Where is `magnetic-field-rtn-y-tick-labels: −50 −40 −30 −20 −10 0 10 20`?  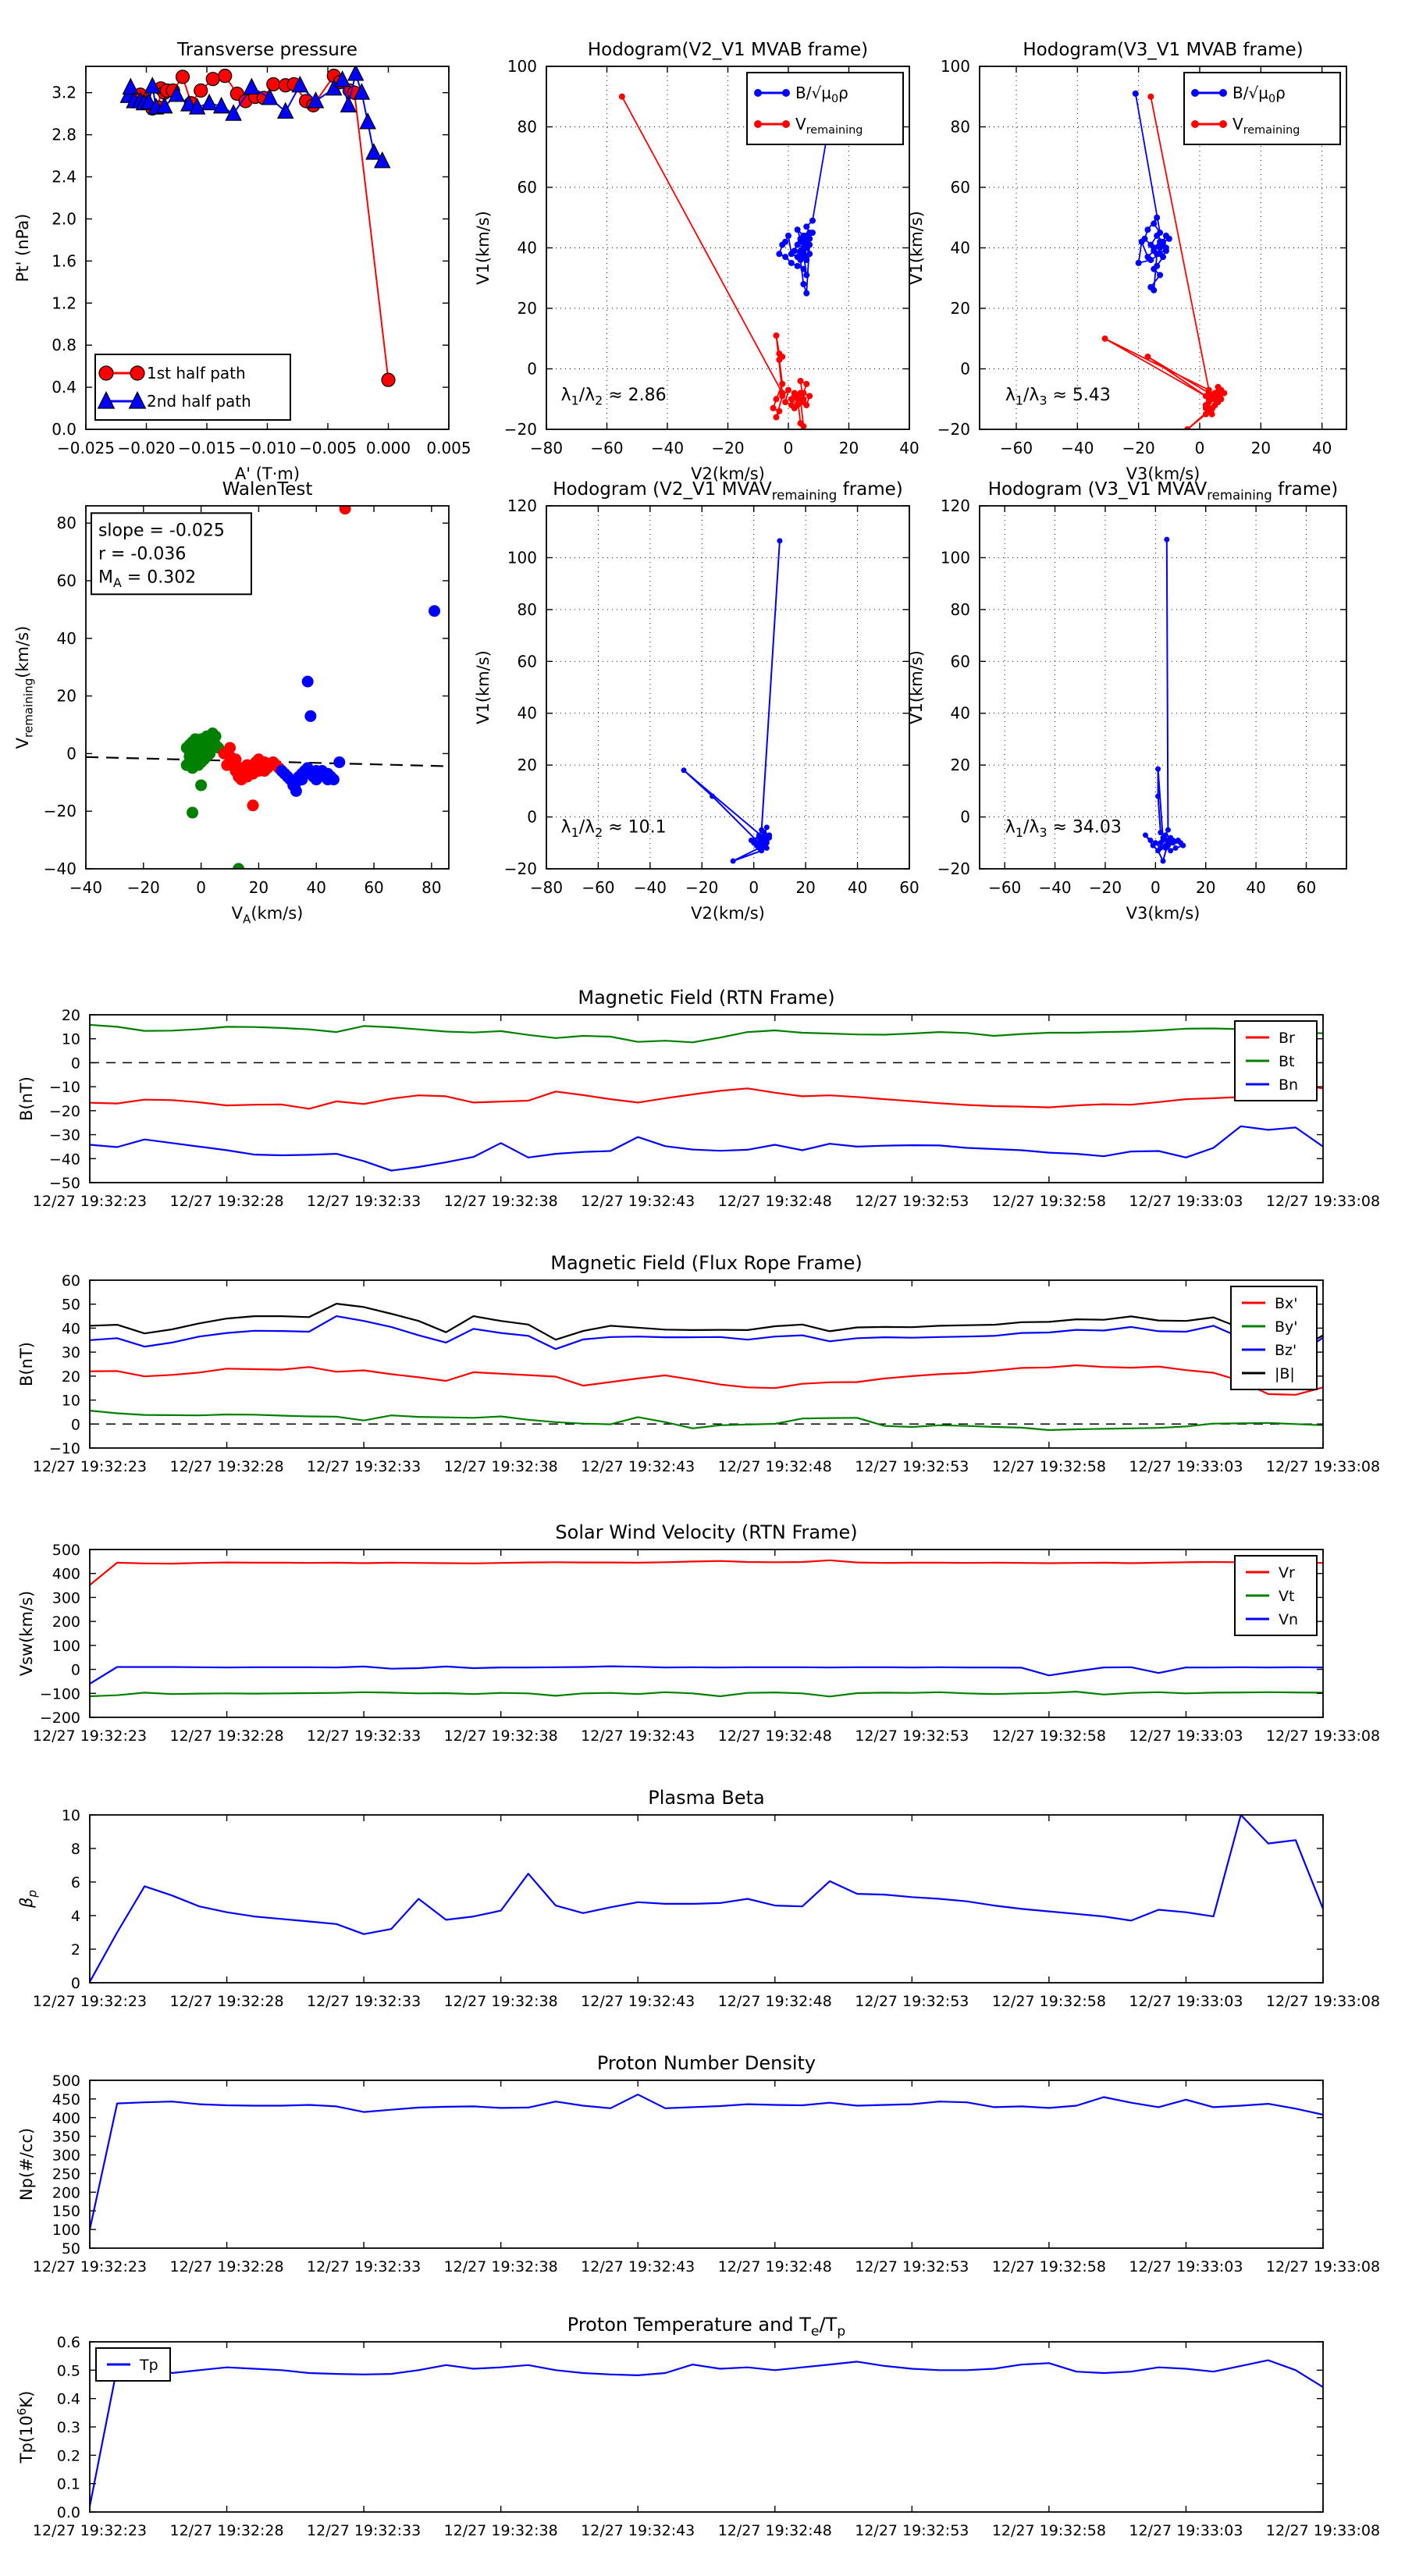 magnetic-field-rtn-y-tick-labels: −50 −40 −30 −20 −10 0 10 20 is located at coordinates (64, 1099).